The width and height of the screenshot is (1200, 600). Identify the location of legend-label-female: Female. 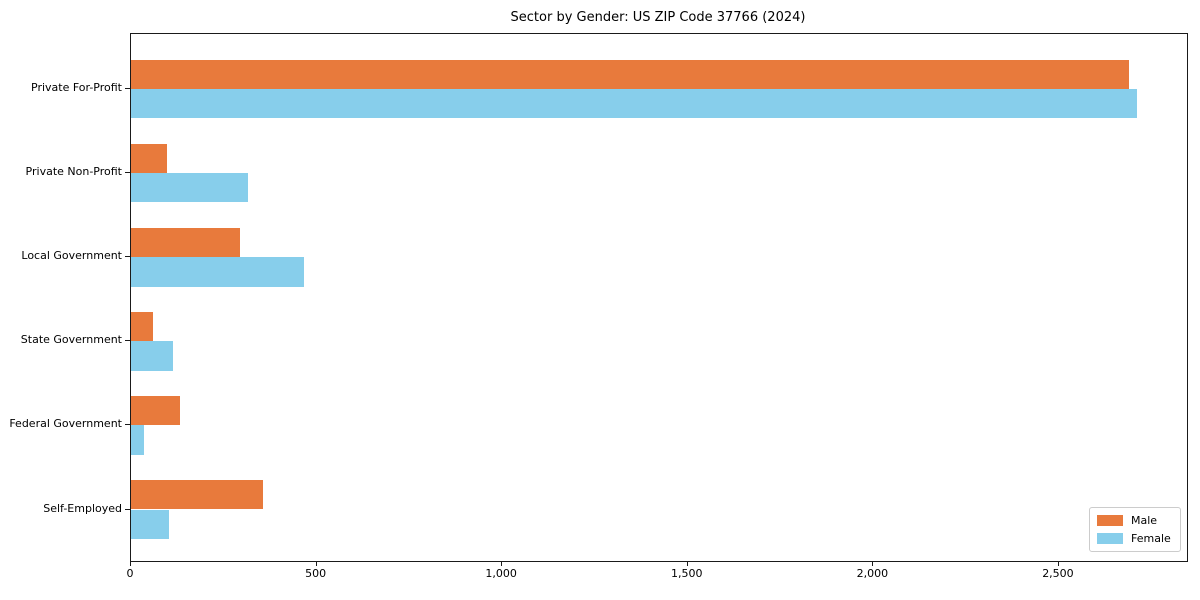
(1151, 538).